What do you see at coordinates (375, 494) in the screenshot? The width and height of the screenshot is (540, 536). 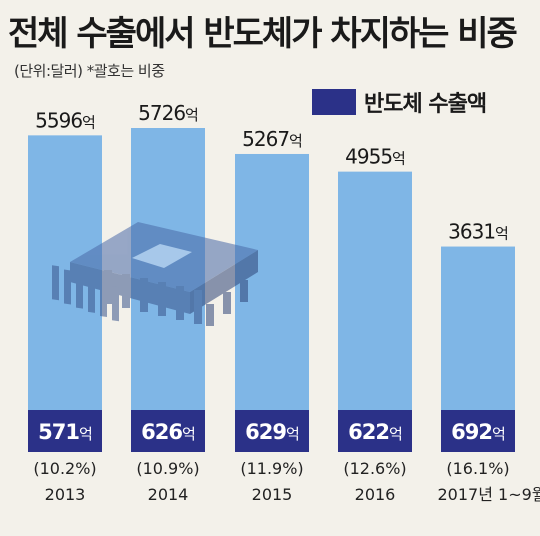 I see `year-label-3: 2016` at bounding box center [375, 494].